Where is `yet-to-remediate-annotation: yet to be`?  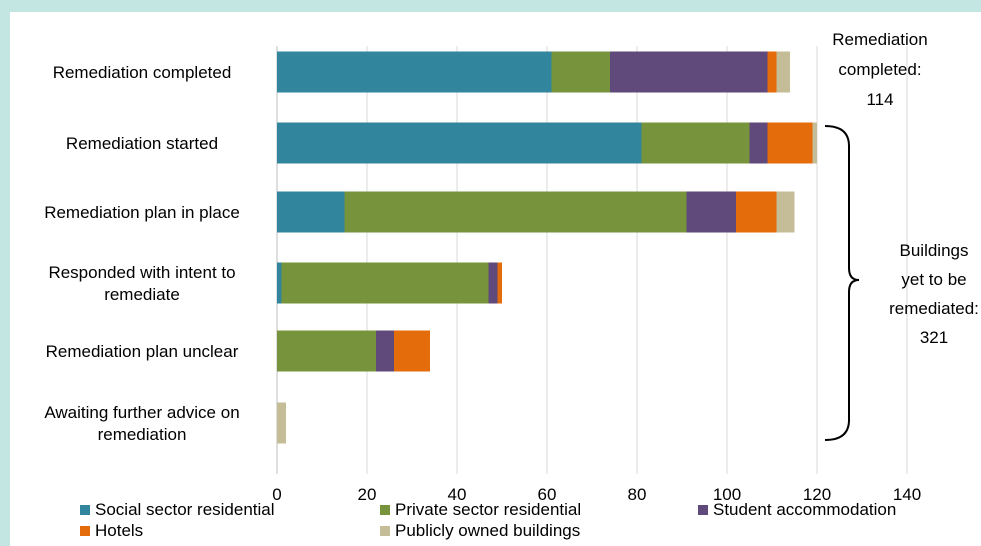 yet-to-remediate-annotation: yet to be is located at coordinates (933, 279).